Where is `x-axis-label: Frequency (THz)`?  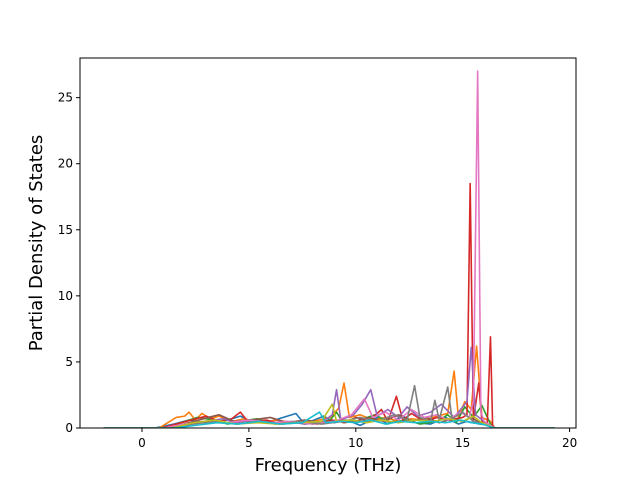 x-axis-label: Frequency (THz) is located at coordinates (328, 465).